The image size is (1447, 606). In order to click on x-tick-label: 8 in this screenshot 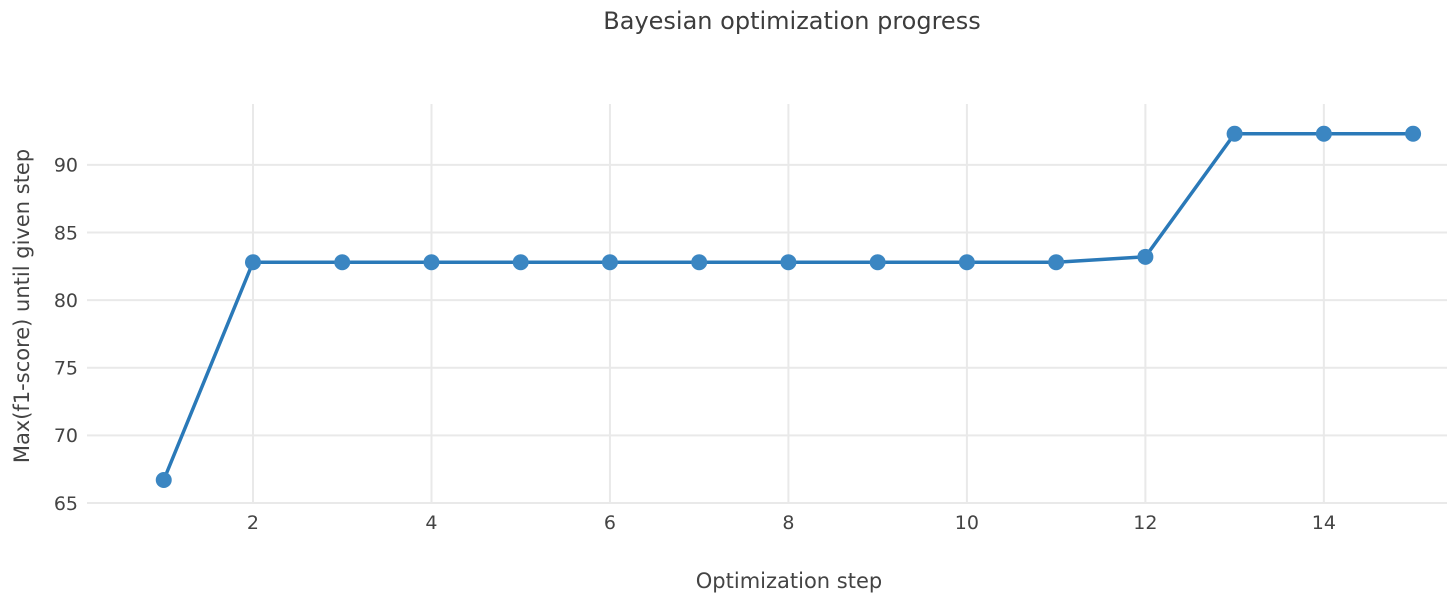, I will do `click(788, 523)`.